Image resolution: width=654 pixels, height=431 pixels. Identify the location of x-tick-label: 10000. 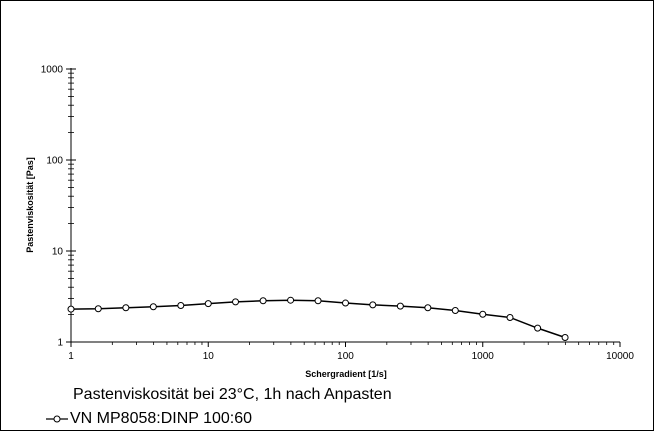
(620, 356).